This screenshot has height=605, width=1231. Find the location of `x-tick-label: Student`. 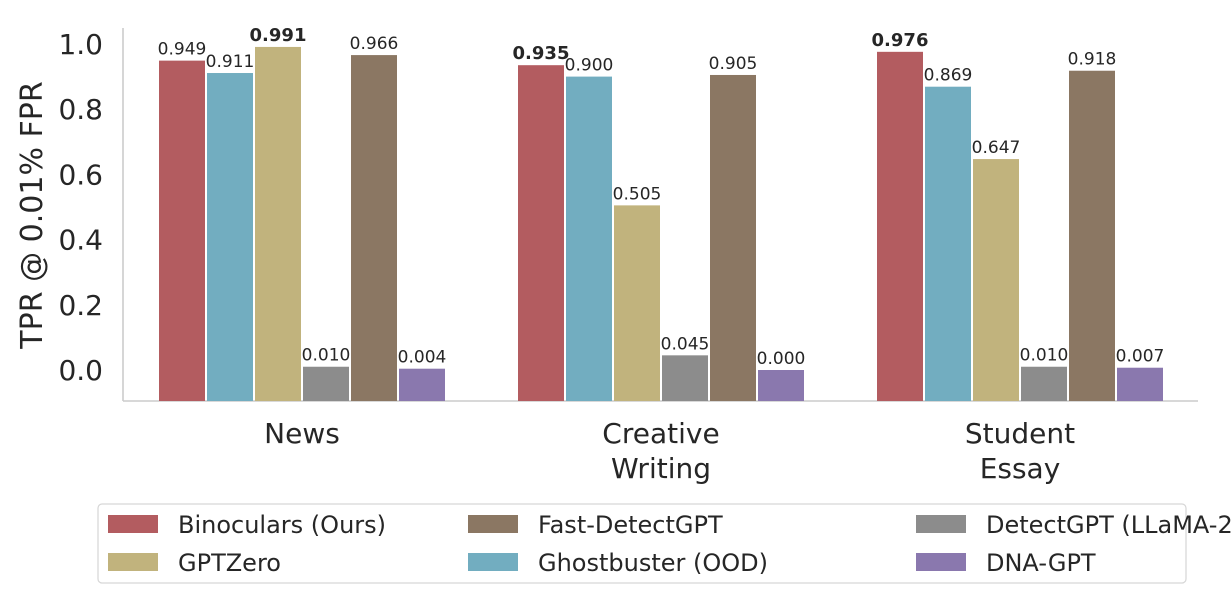

x-tick-label: Student is located at coordinates (1020, 433).